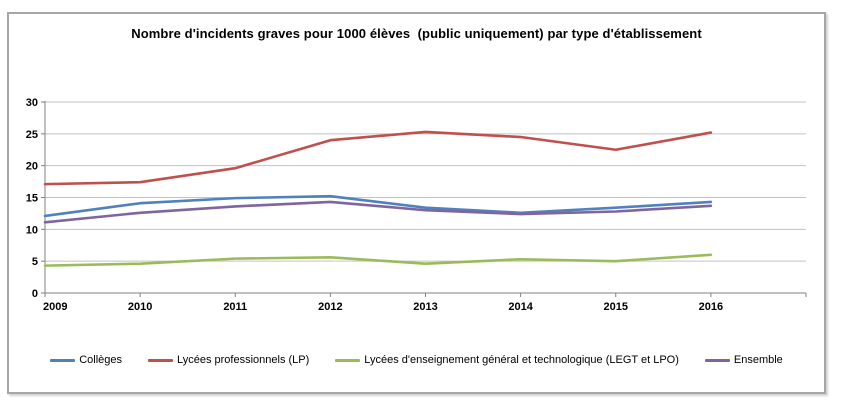  I want to click on legend-label: Lycées professionnels (LP), so click(243, 360).